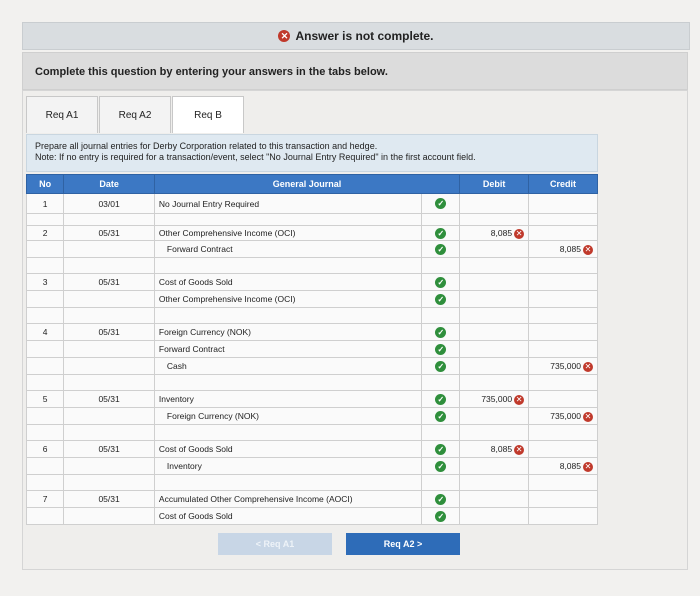 Image resolution: width=700 pixels, height=596 pixels. Describe the element at coordinates (45, 449) in the screenshot. I see `entry-number: 6` at that location.